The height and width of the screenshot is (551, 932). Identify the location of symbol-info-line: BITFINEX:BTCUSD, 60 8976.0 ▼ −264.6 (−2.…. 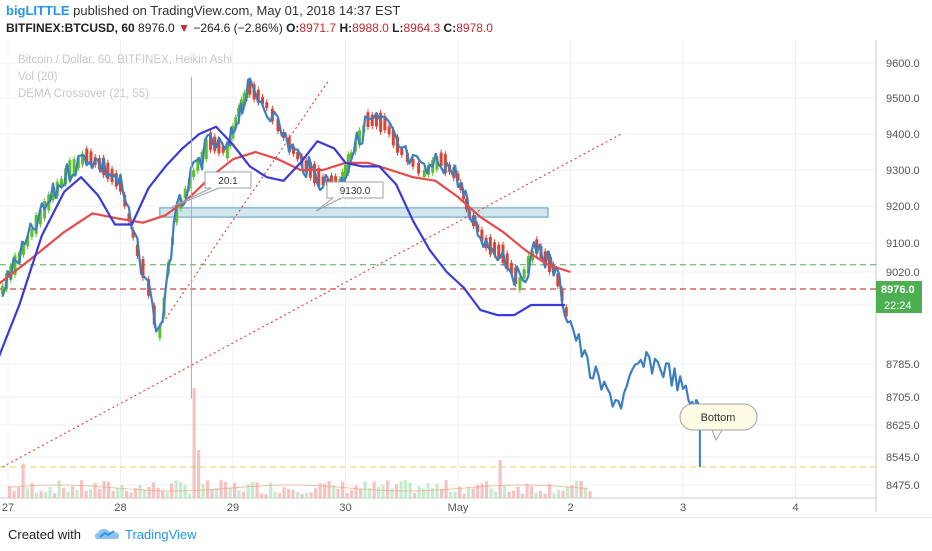
(249, 28).